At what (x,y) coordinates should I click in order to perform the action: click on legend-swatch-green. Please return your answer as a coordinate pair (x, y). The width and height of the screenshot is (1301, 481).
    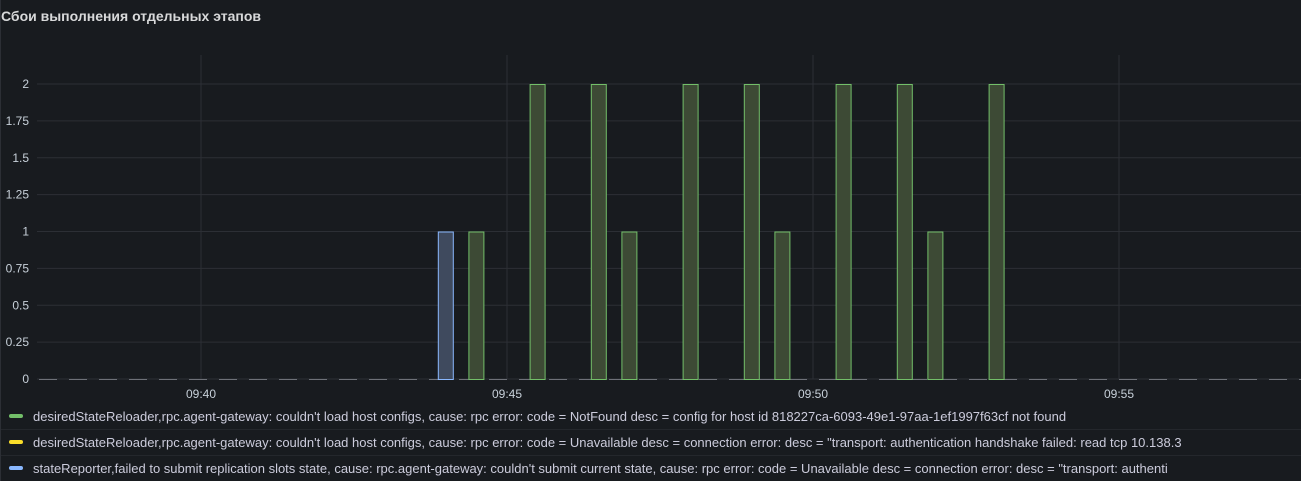
    Looking at the image, I should click on (16, 416).